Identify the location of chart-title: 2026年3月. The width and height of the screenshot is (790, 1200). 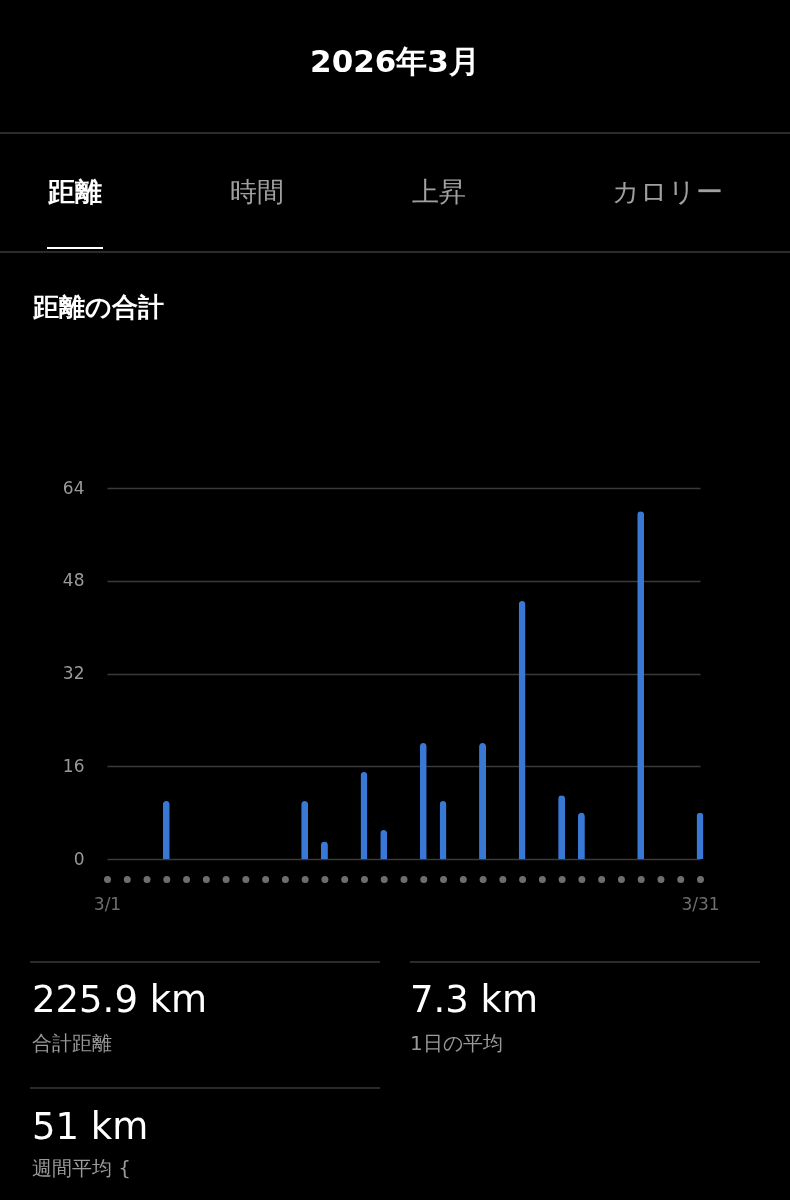
(395, 61).